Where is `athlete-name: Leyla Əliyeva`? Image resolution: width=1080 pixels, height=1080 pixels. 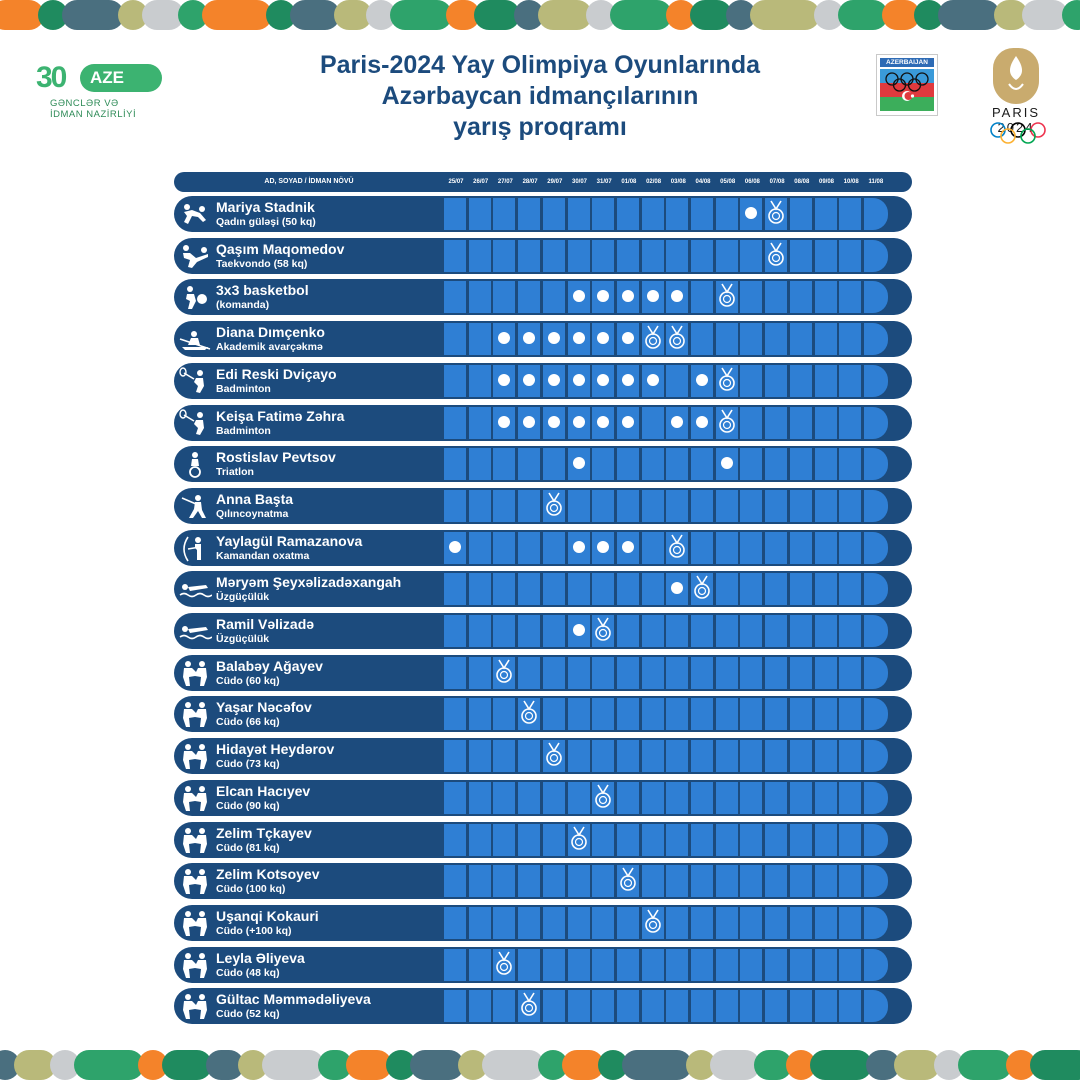
athlete-name: Leyla Əliyeva is located at coordinates (260, 957).